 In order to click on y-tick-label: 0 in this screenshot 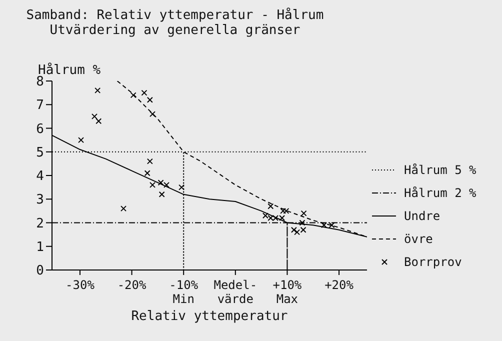, I will do `click(40, 271)`.